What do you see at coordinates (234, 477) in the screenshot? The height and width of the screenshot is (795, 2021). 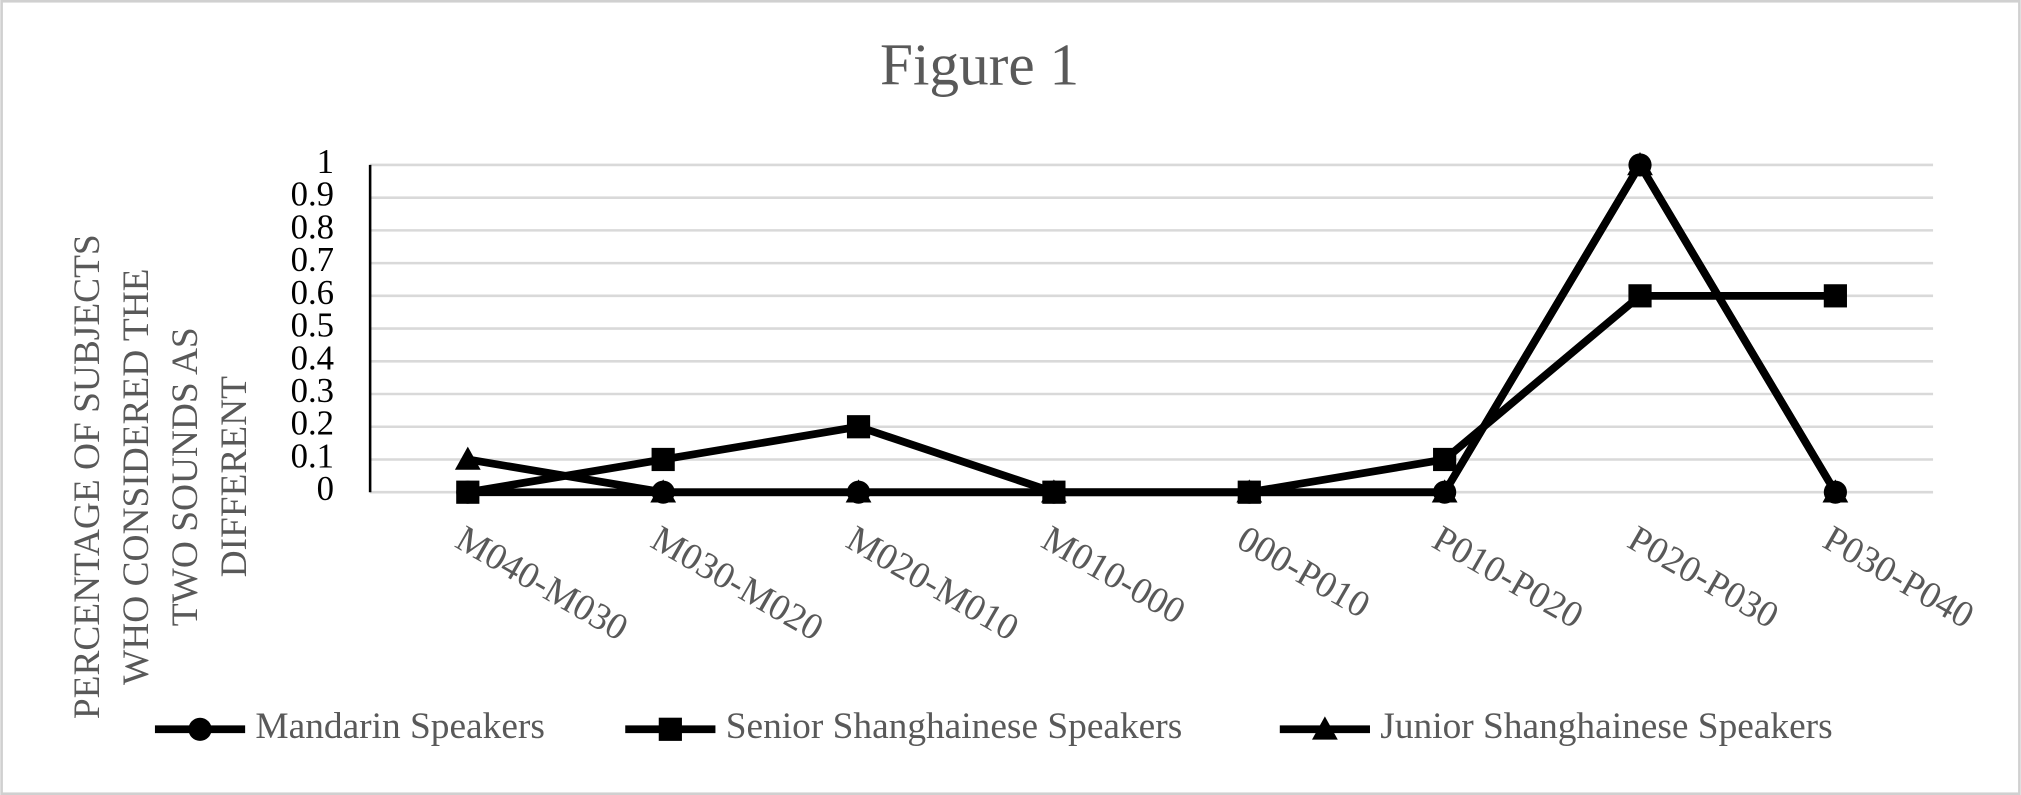 I see `y-axis-label: DIFFERENT` at bounding box center [234, 477].